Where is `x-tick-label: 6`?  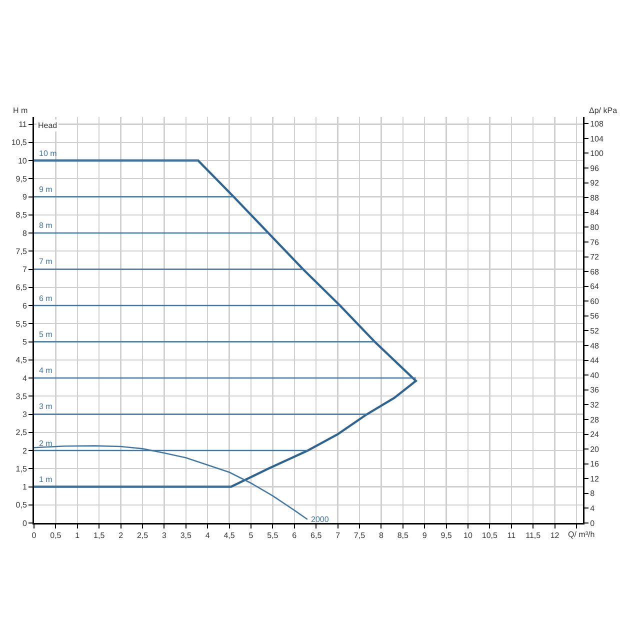
x-tick-label: 6 is located at coordinates (295, 535).